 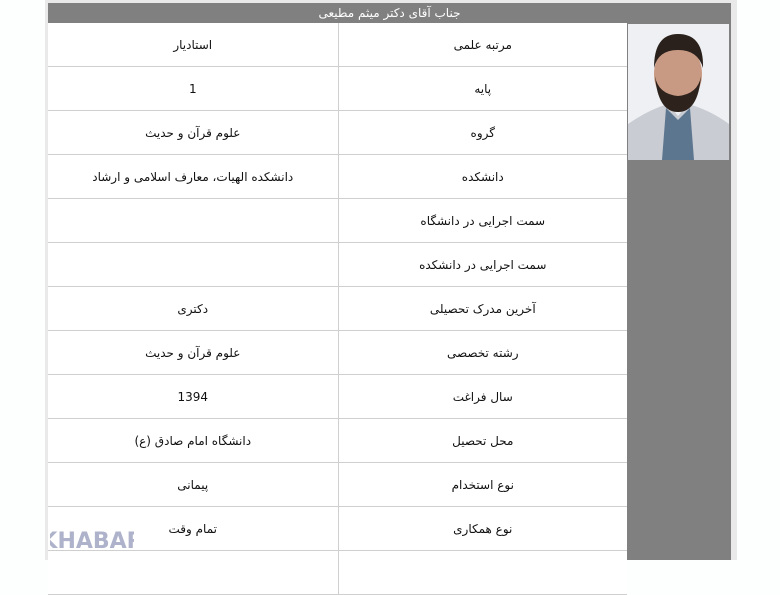 What do you see at coordinates (482, 308) in the screenshot?
I see `row-label: آخرین مدرک تحصیلی` at bounding box center [482, 308].